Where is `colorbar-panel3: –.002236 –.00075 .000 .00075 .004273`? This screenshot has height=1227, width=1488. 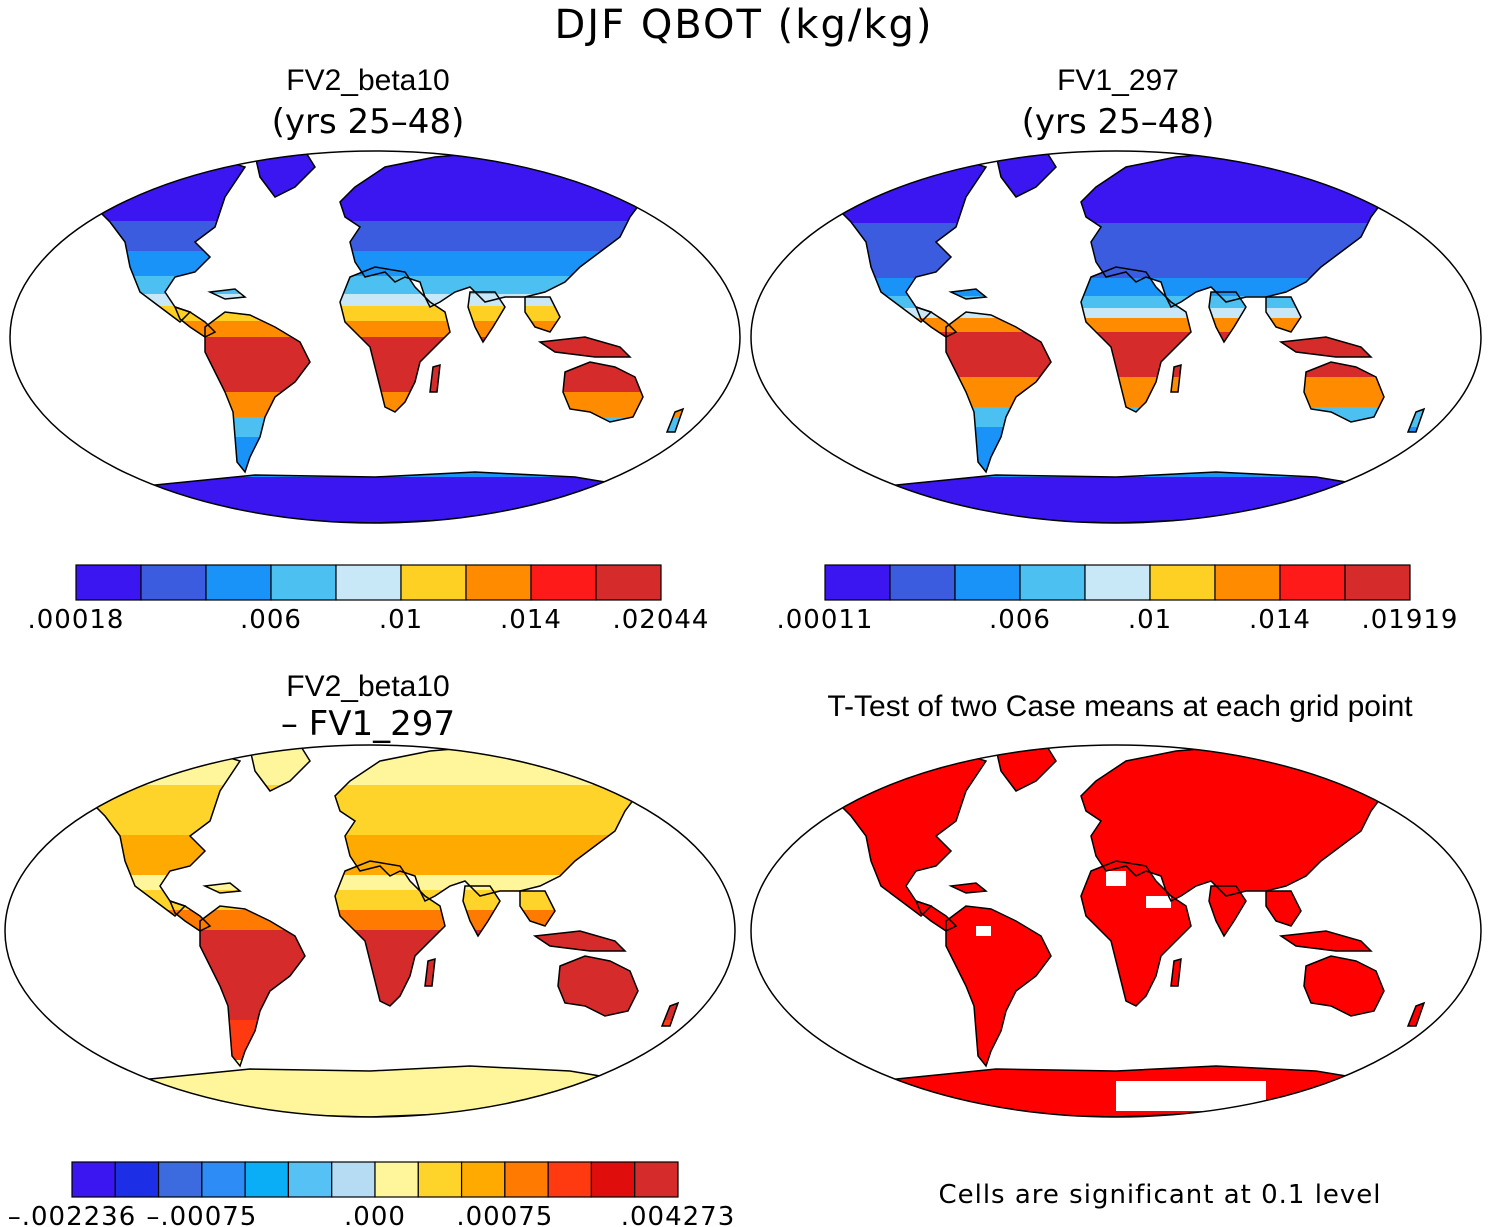
colorbar-panel3: –.002236 –.00075 .000 .00075 .004273 is located at coordinates (372, 1194).